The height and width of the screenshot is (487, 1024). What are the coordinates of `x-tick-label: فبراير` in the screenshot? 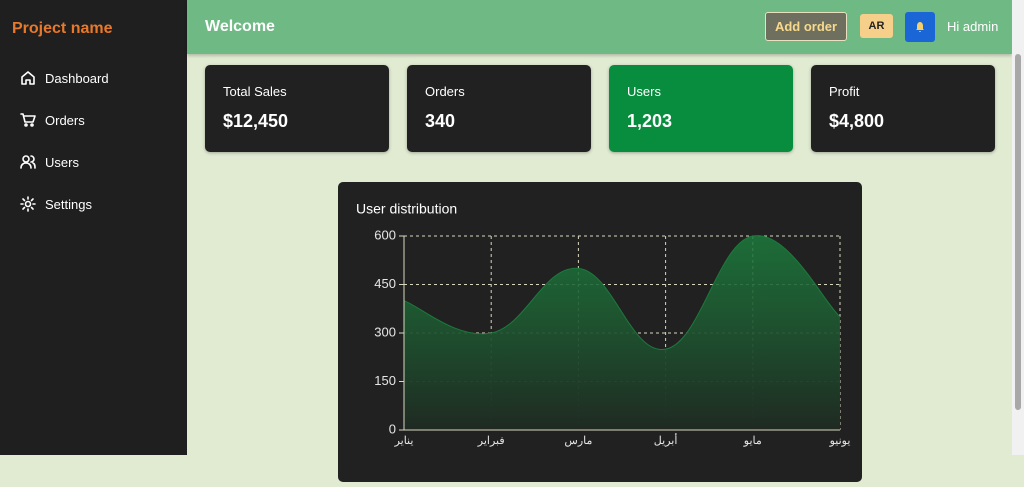 It's located at (491, 441).